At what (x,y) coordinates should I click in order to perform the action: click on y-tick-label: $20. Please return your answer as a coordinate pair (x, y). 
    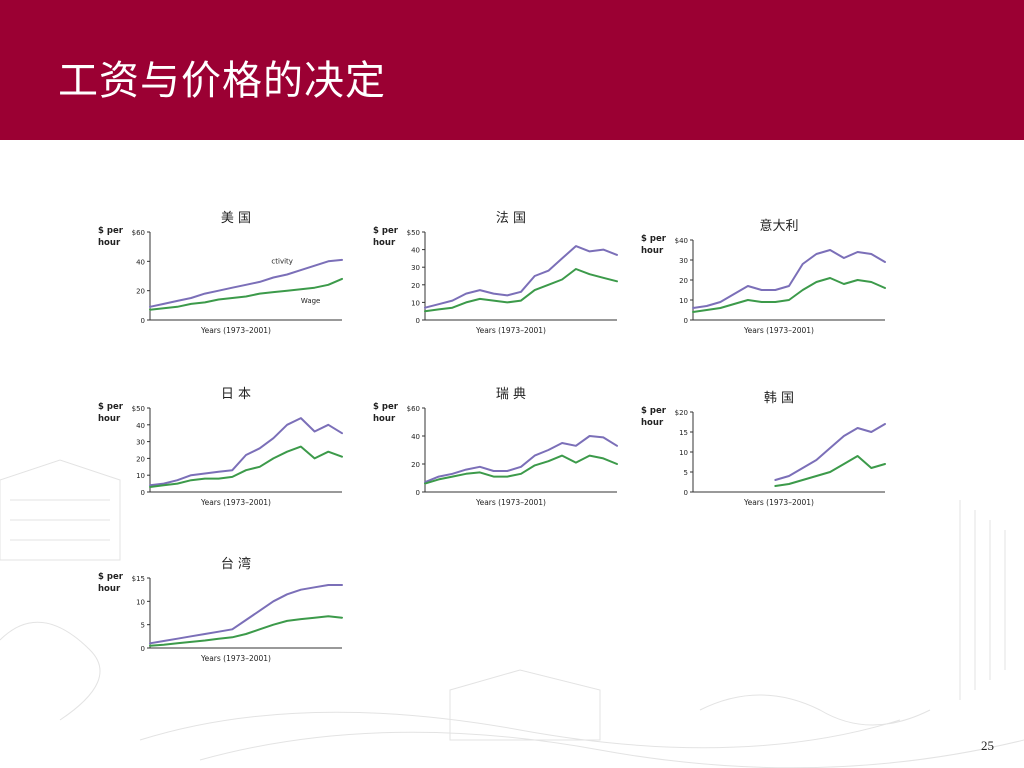
    Looking at the image, I should click on (681, 413).